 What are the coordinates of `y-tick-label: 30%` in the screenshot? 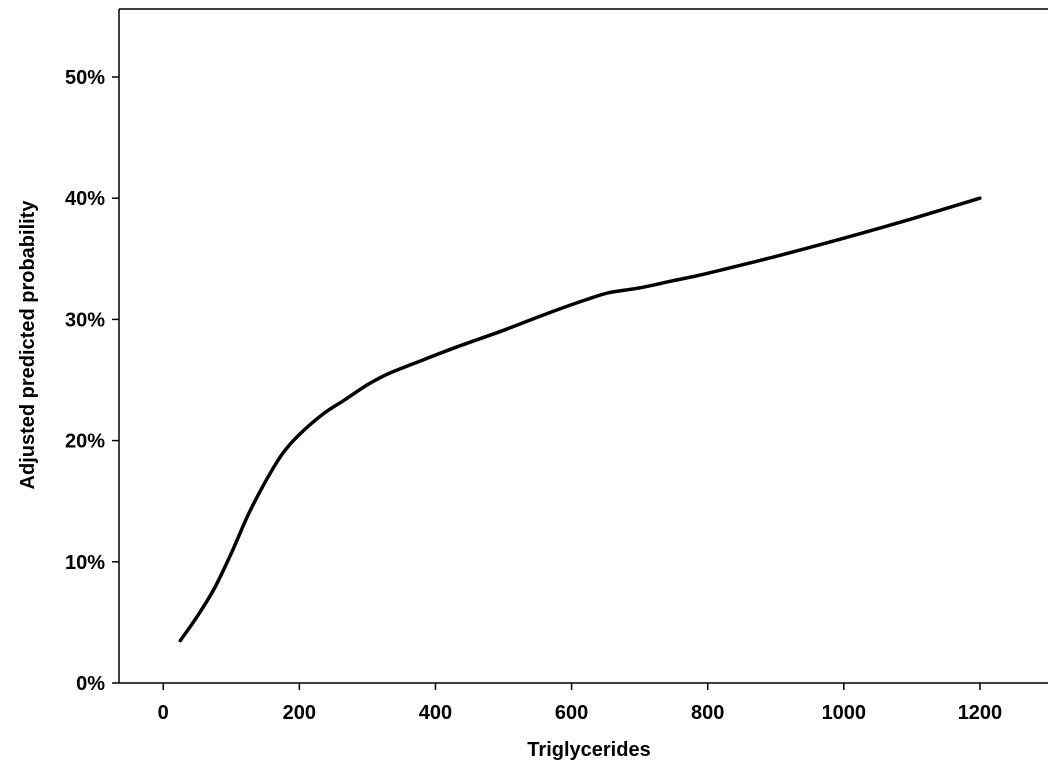 It's located at (85, 320).